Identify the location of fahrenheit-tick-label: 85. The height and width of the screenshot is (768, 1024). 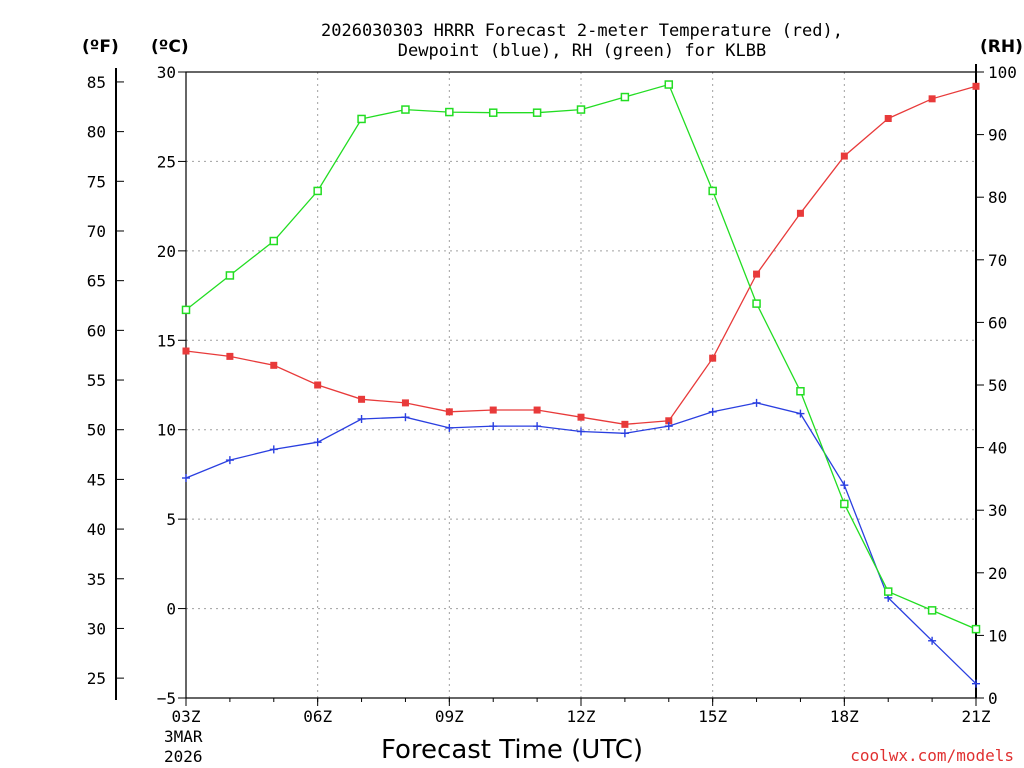
(96, 82).